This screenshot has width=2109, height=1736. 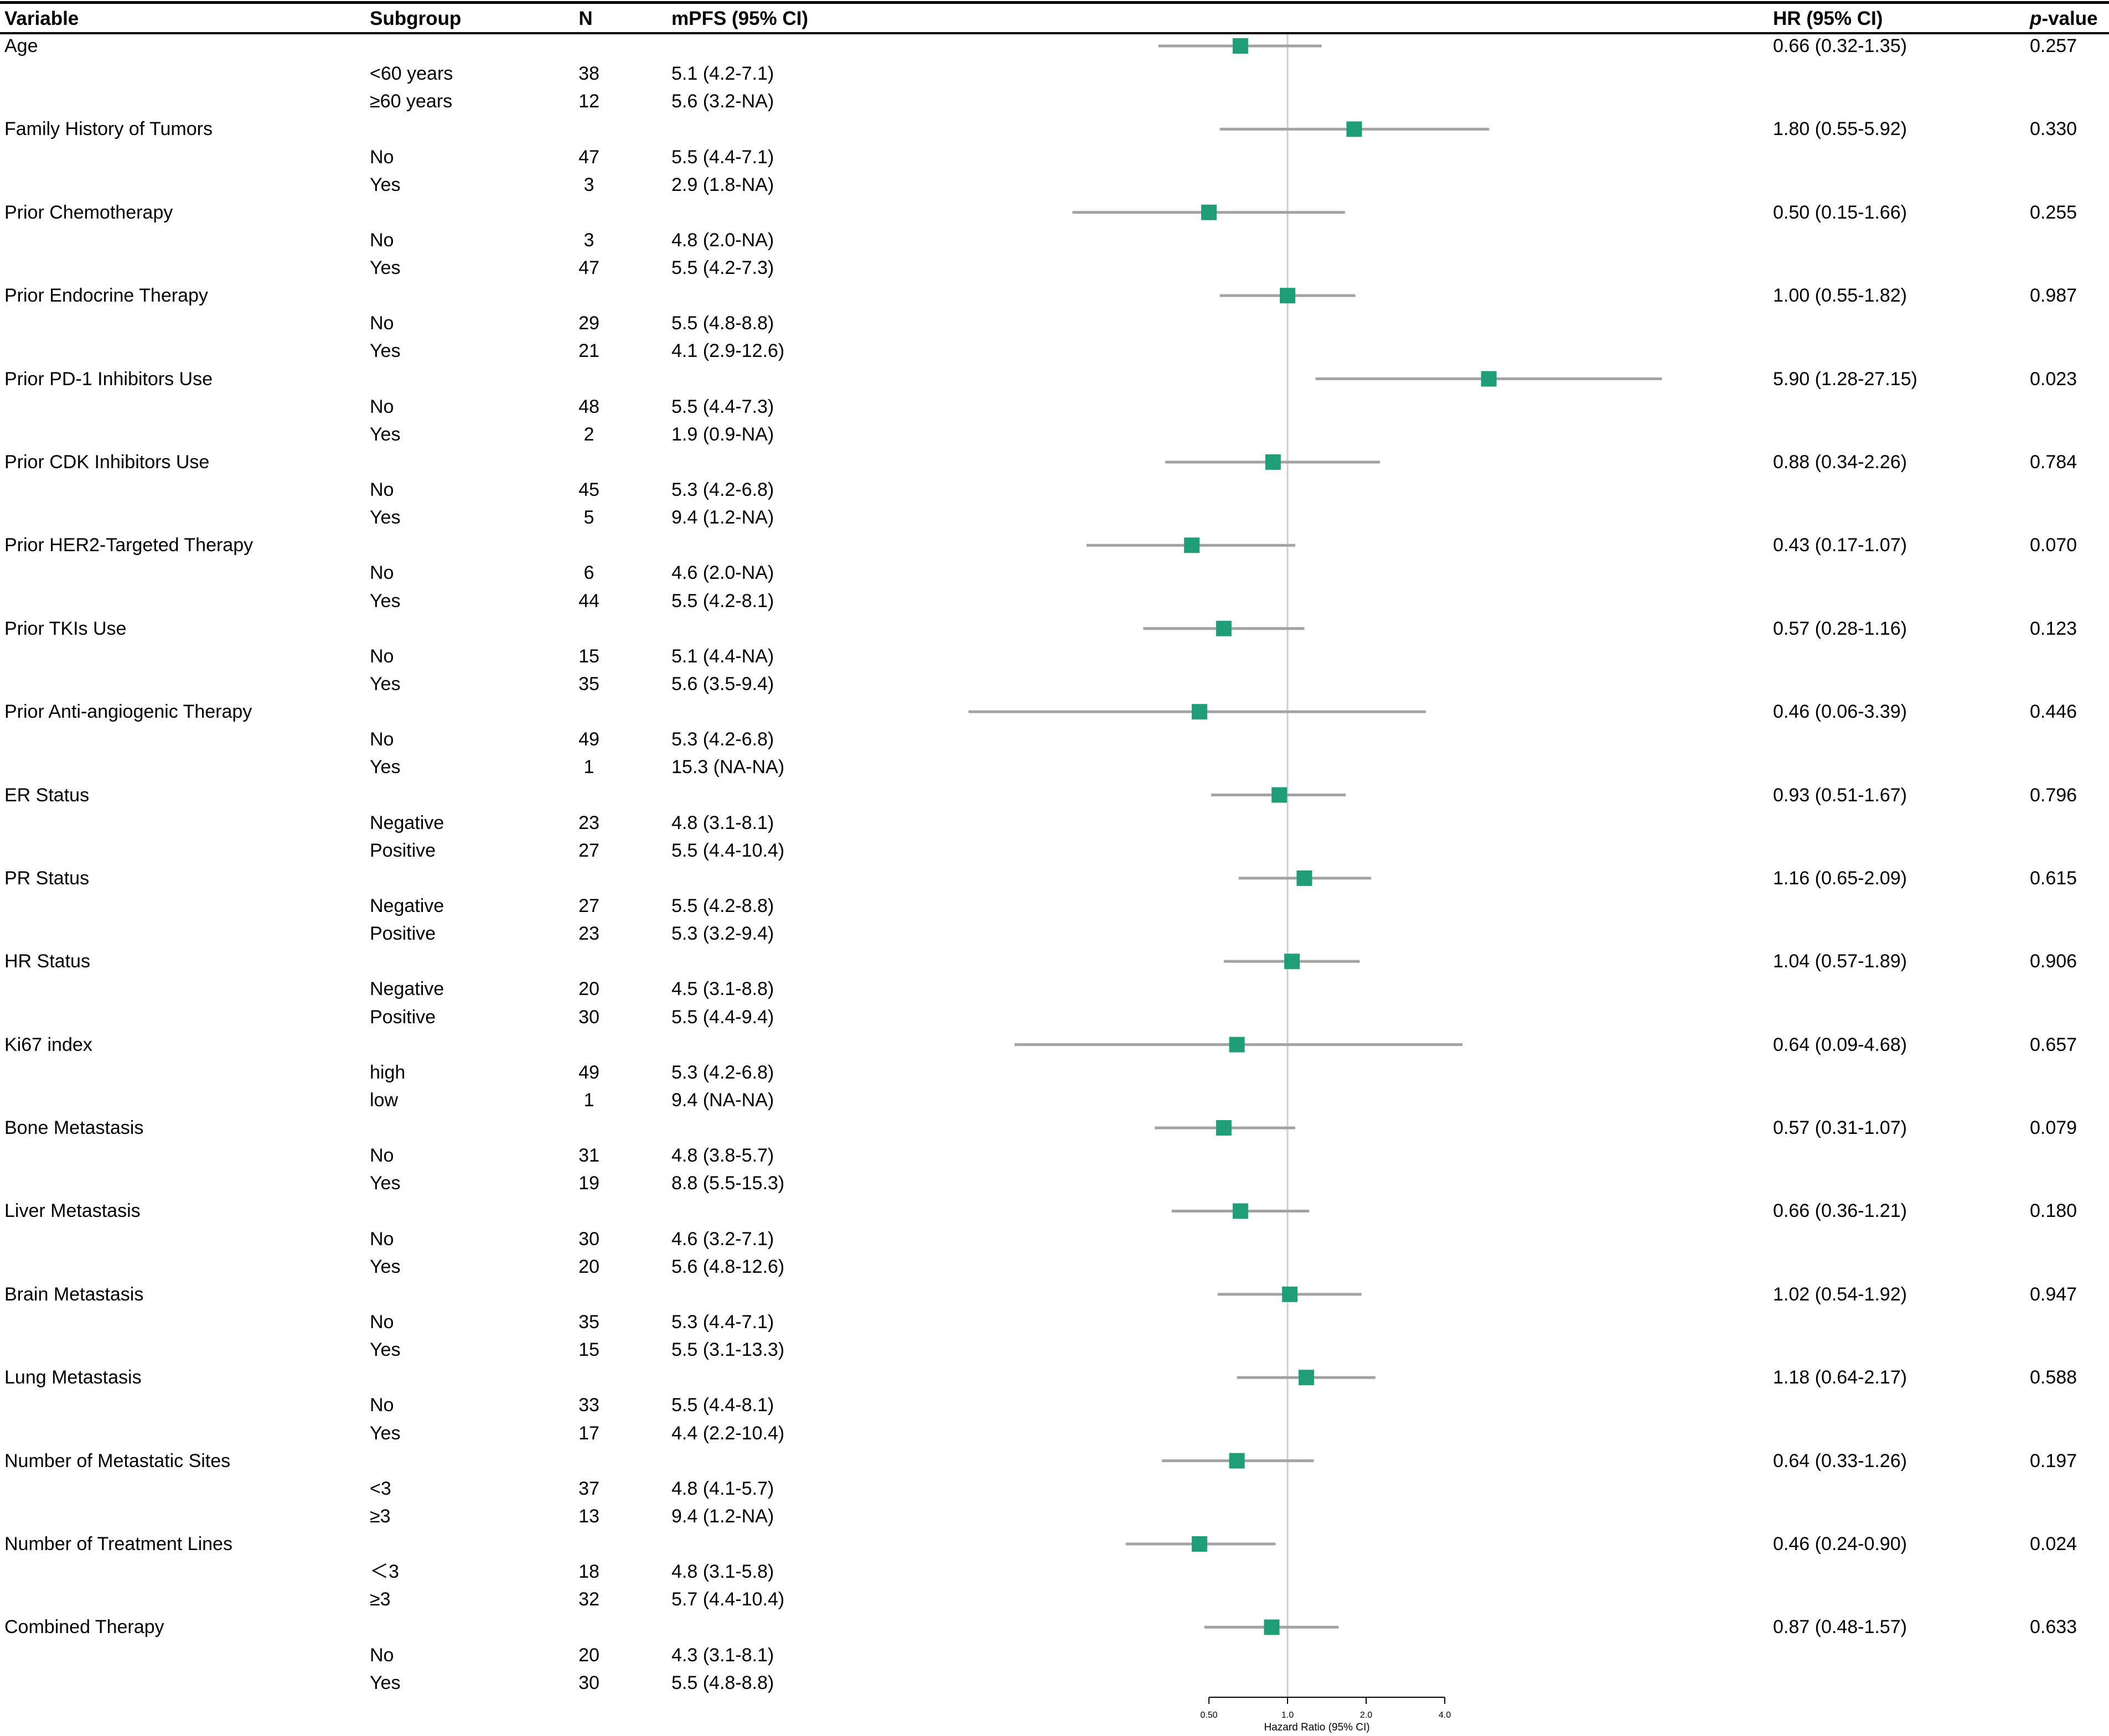 I want to click on p-value: 0.330, so click(x=2053, y=129).